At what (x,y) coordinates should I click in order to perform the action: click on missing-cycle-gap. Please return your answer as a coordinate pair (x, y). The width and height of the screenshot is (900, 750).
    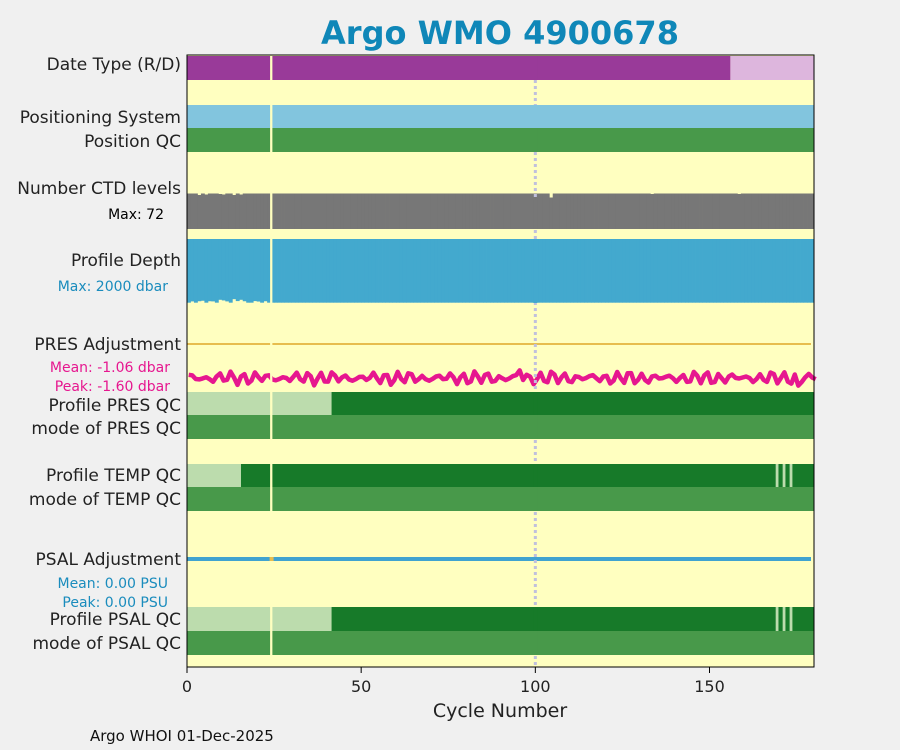
    Looking at the image, I should click on (271, 361).